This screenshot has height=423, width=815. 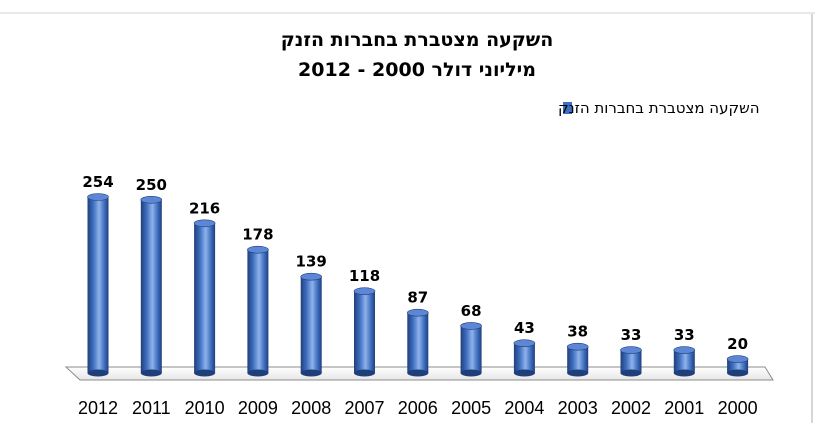 I want to click on bar-cap-2000, so click(x=737, y=359).